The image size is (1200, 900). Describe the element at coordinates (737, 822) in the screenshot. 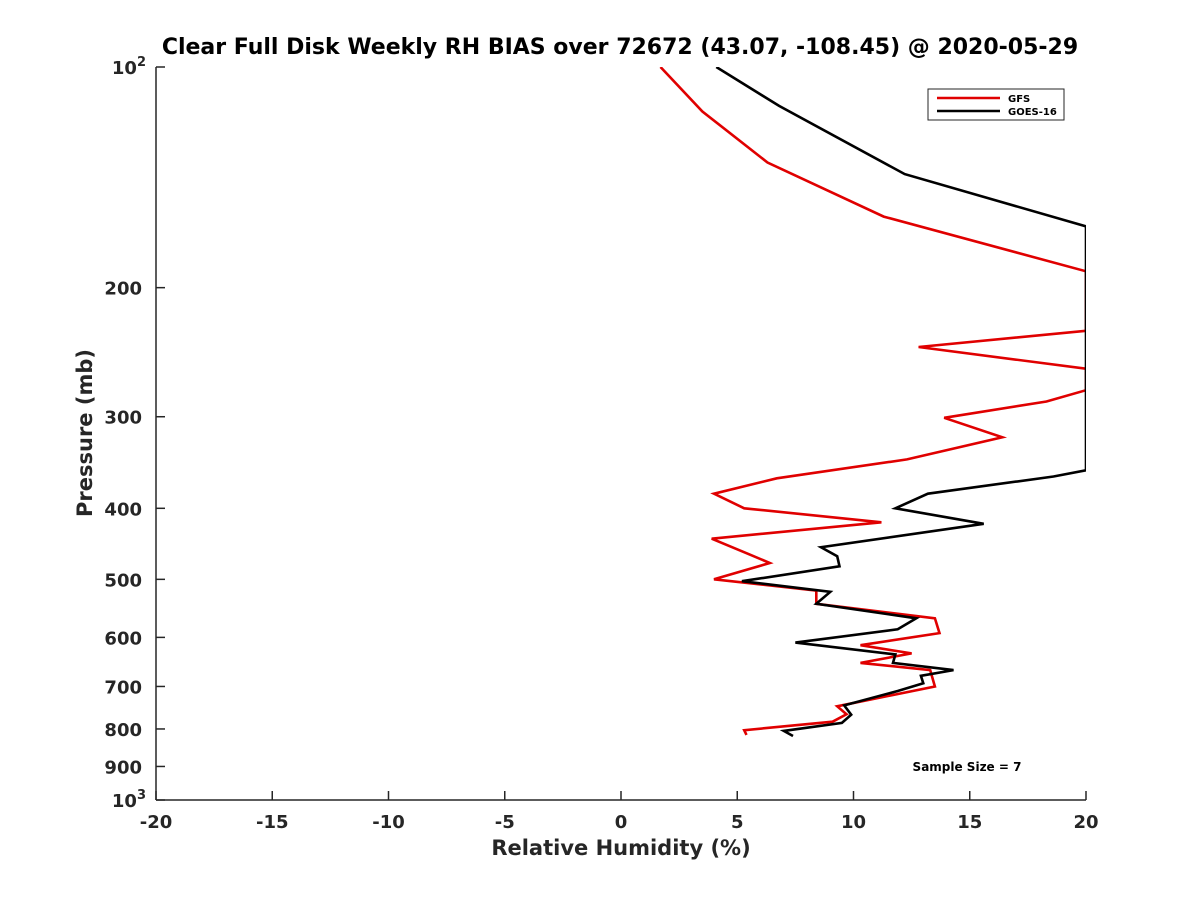

I see `x-tick-label: 5` at that location.